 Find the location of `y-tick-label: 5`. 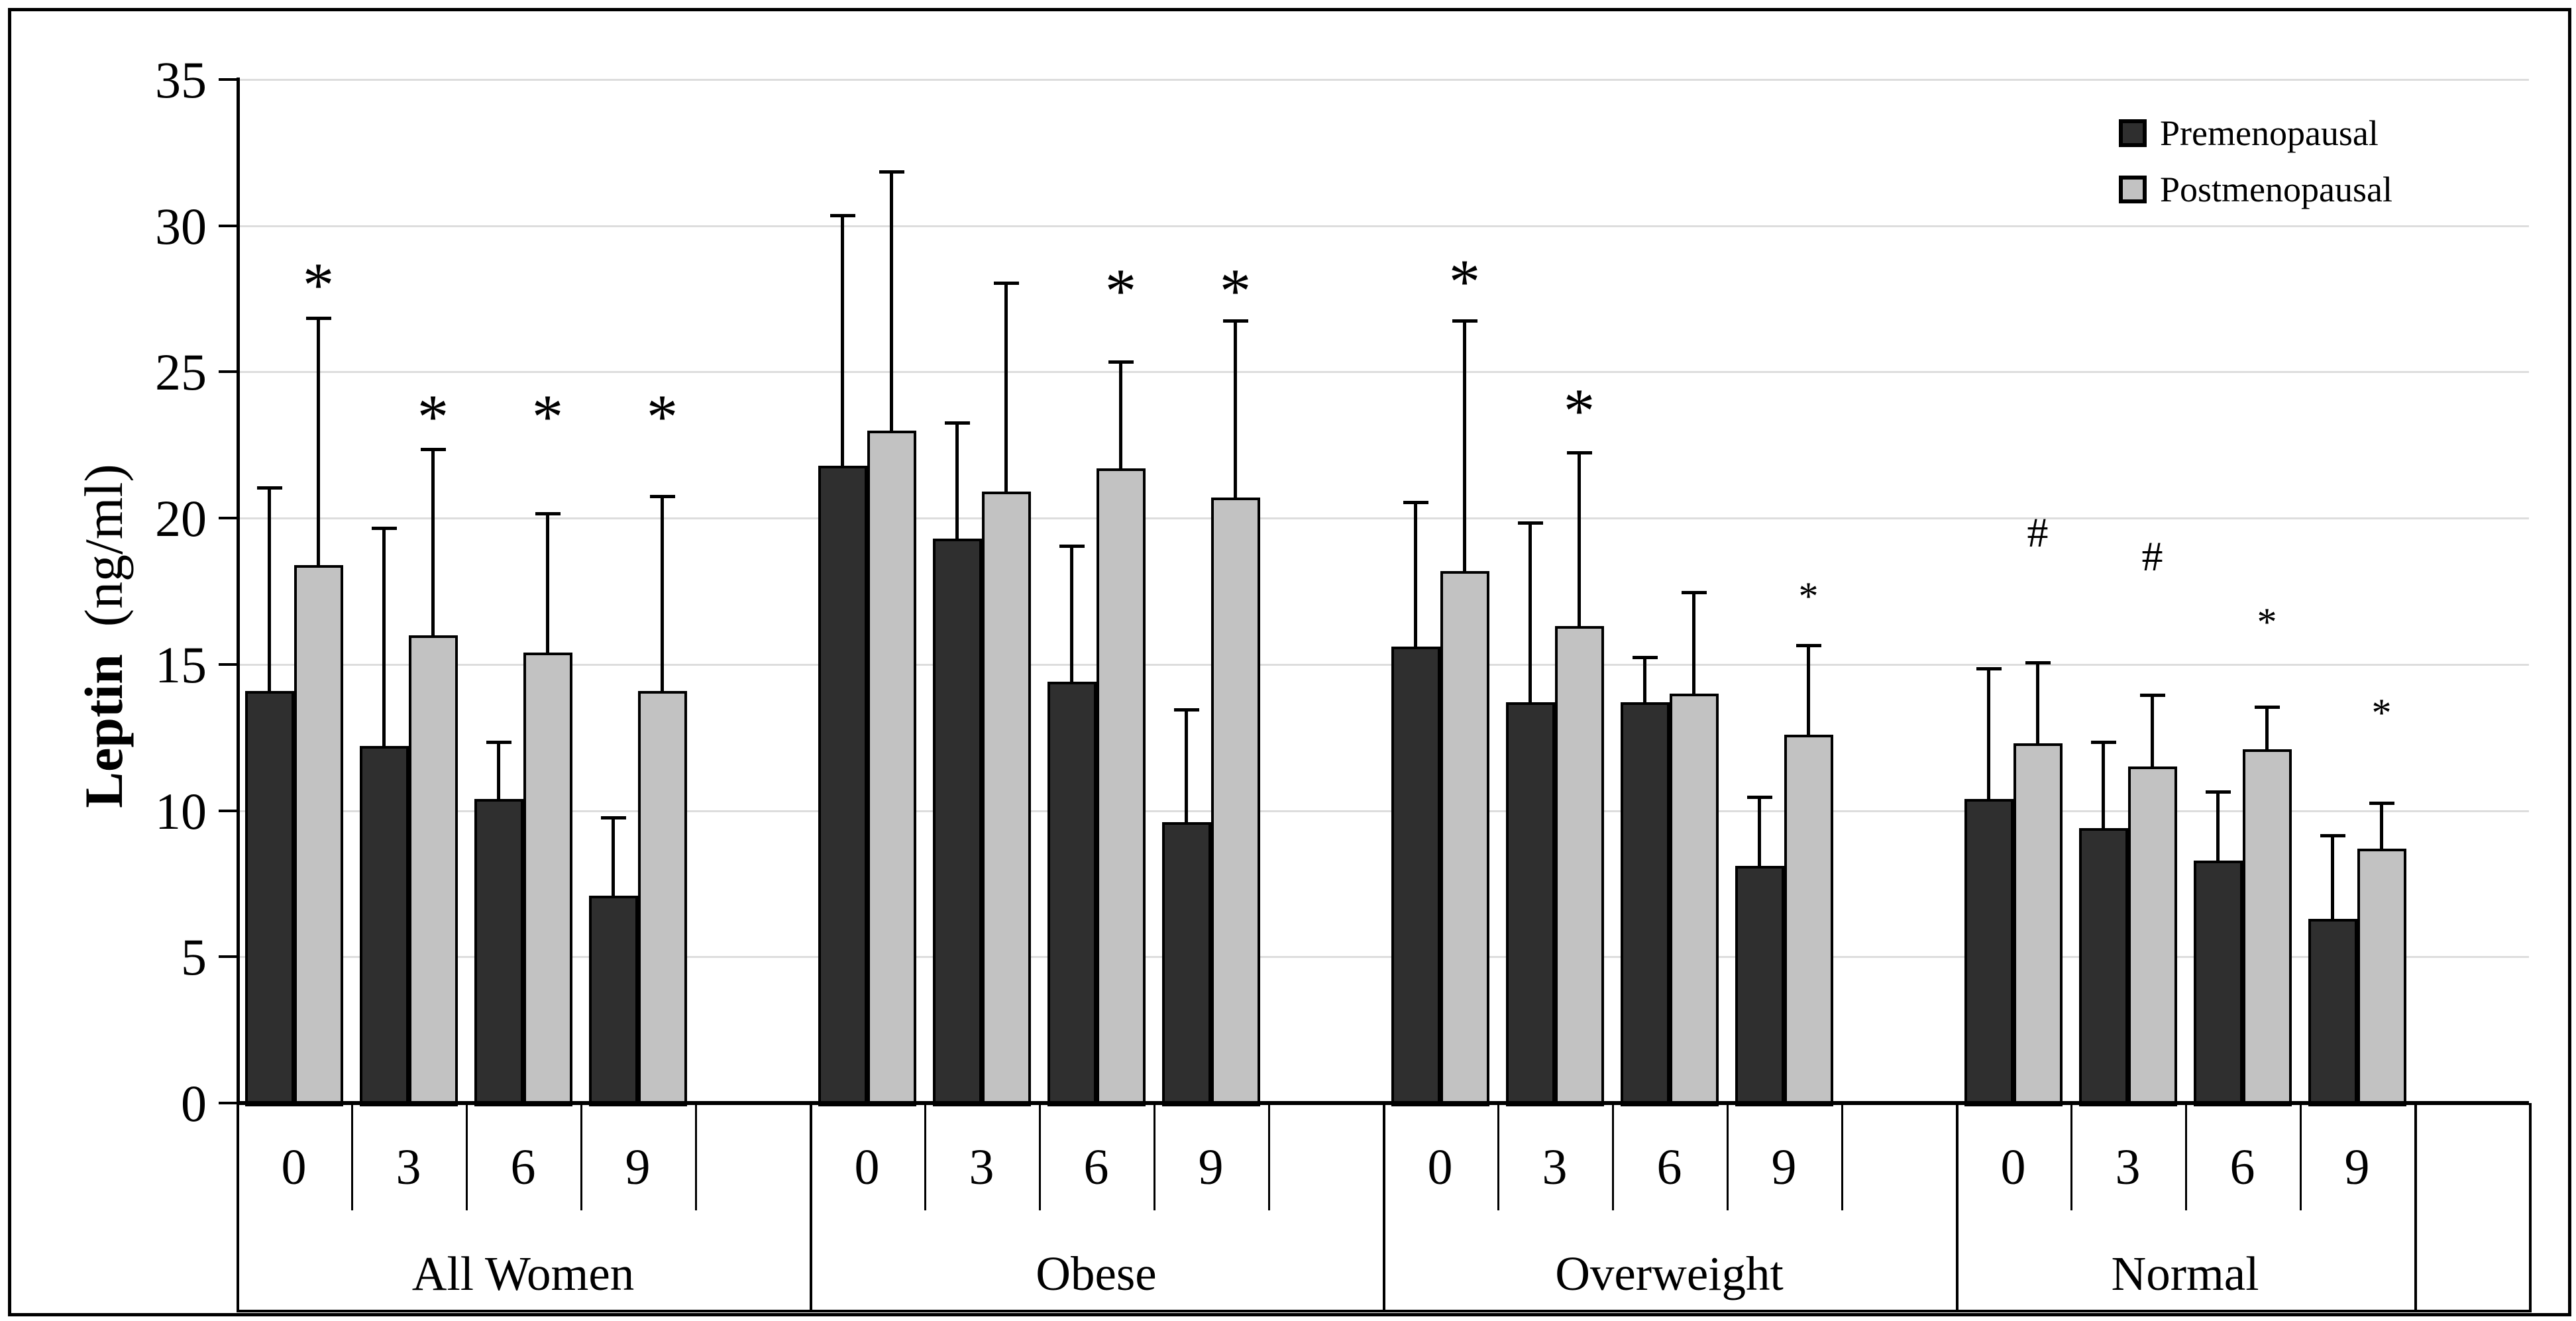

y-tick-label: 5 is located at coordinates (194, 957).